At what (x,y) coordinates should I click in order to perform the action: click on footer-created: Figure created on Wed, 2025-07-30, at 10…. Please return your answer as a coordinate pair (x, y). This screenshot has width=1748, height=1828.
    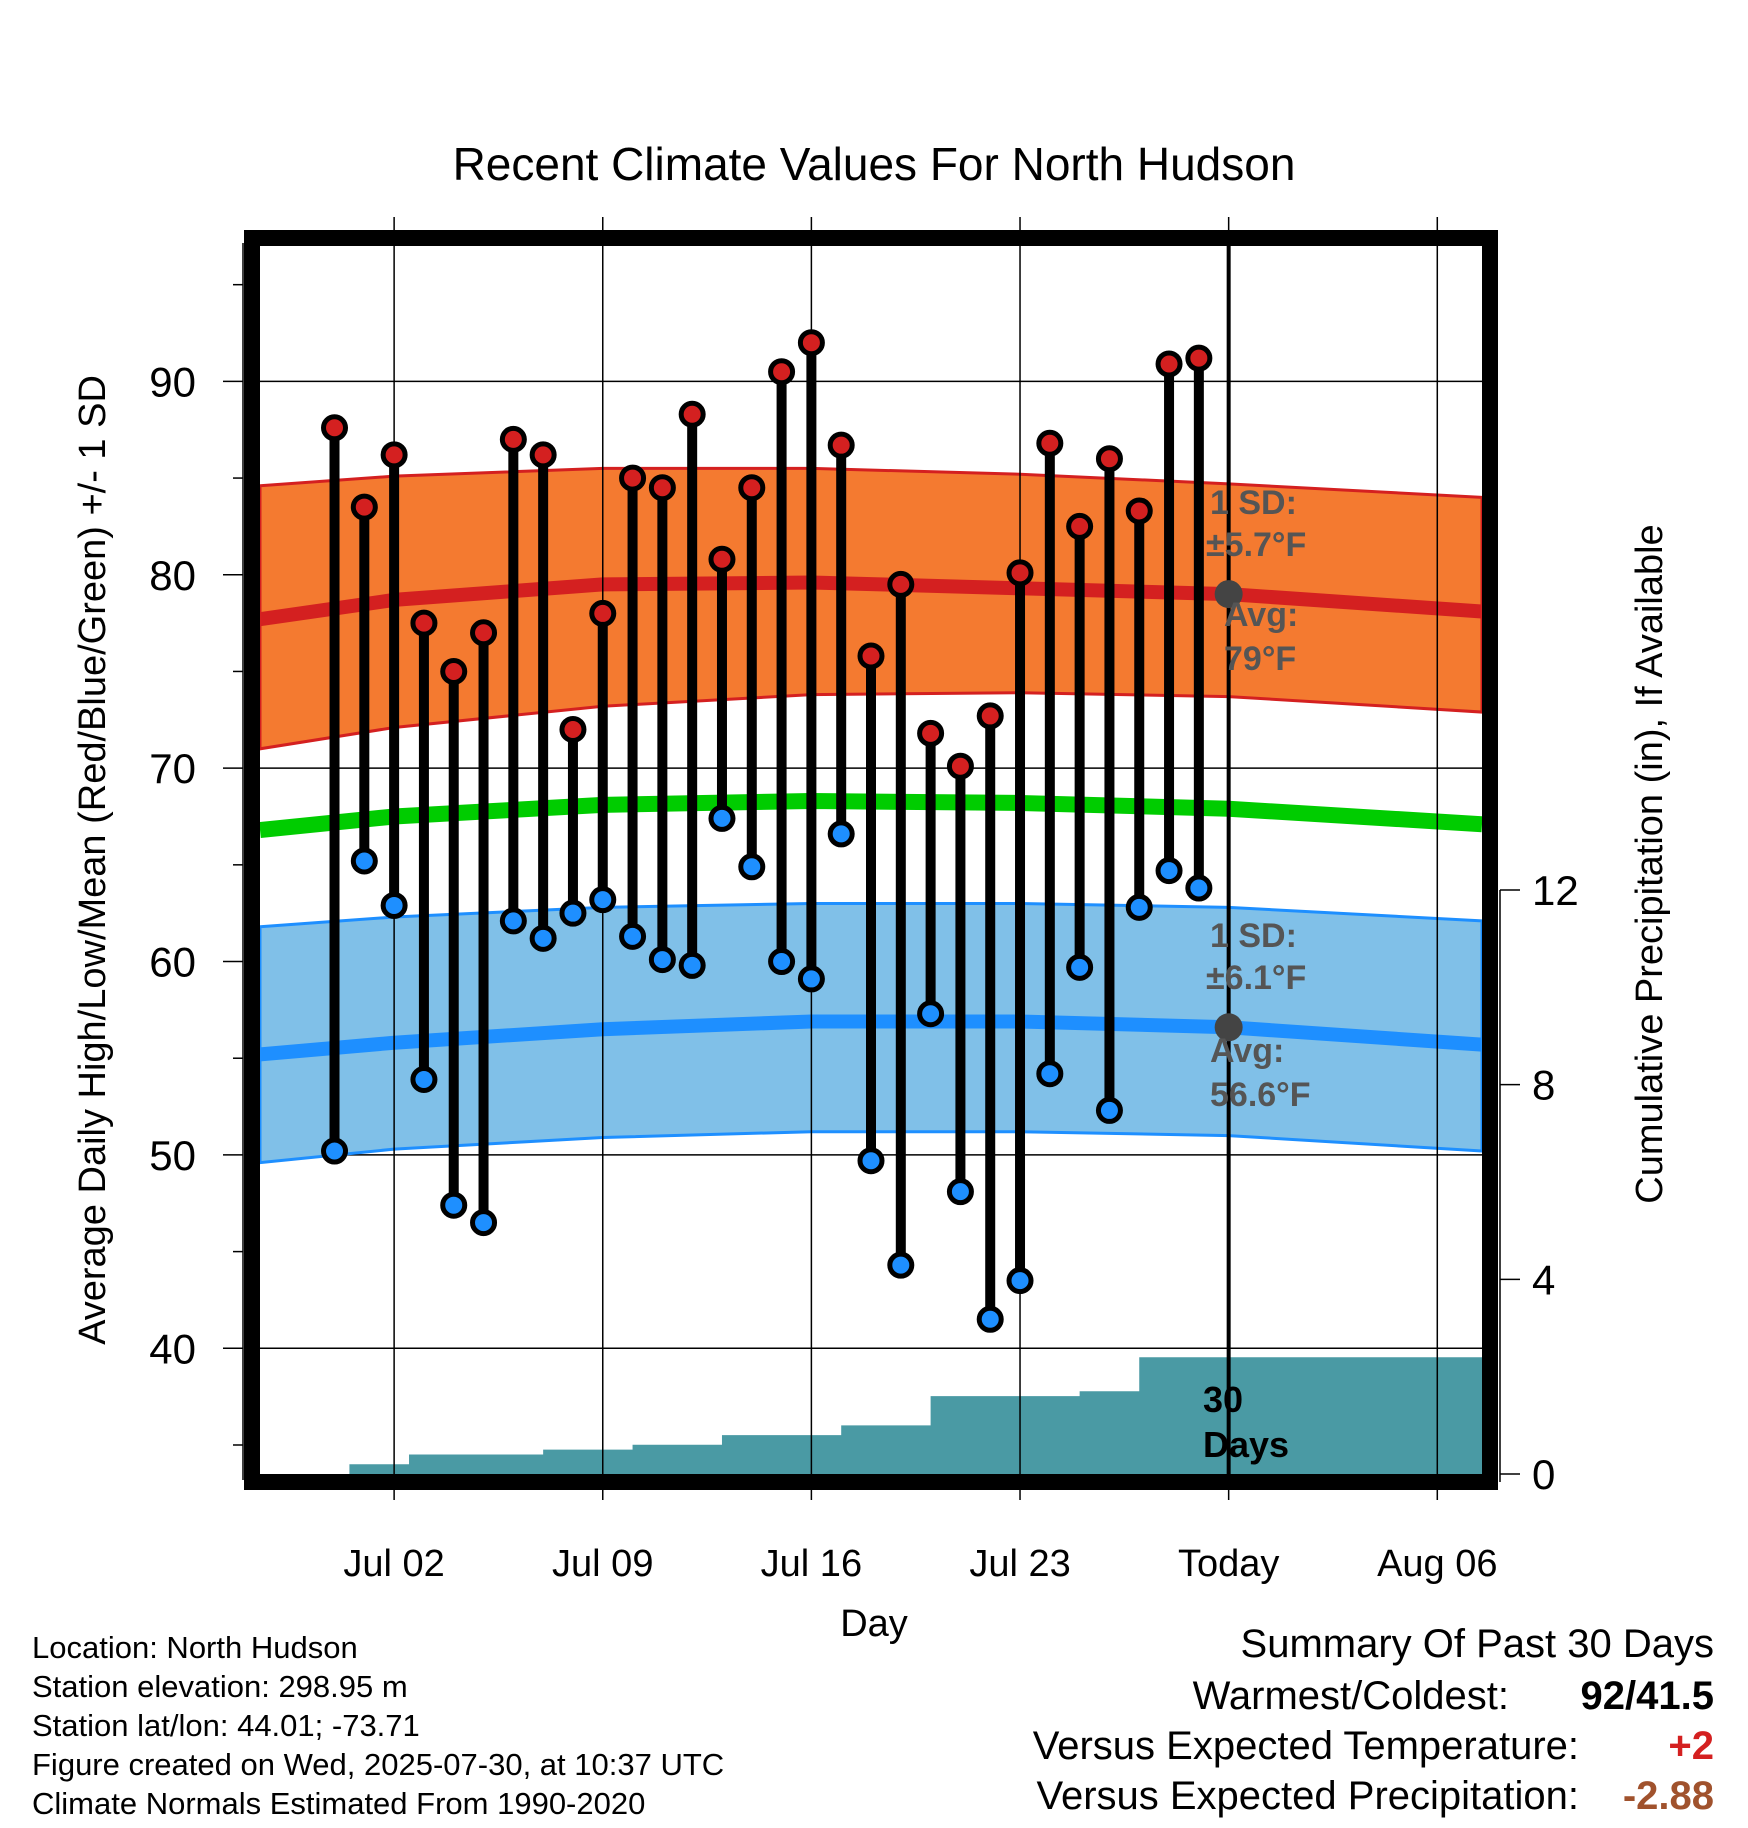
    Looking at the image, I should click on (378, 1764).